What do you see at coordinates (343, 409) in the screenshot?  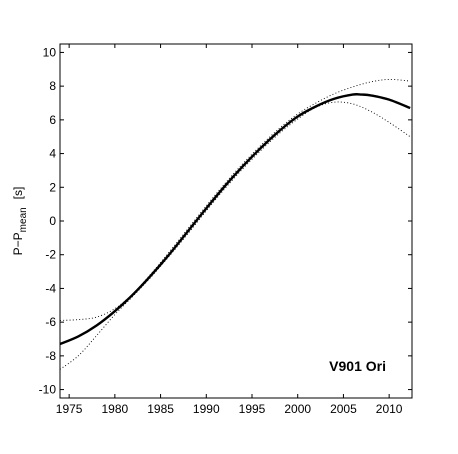 I see `x-tick-label: 2005` at bounding box center [343, 409].